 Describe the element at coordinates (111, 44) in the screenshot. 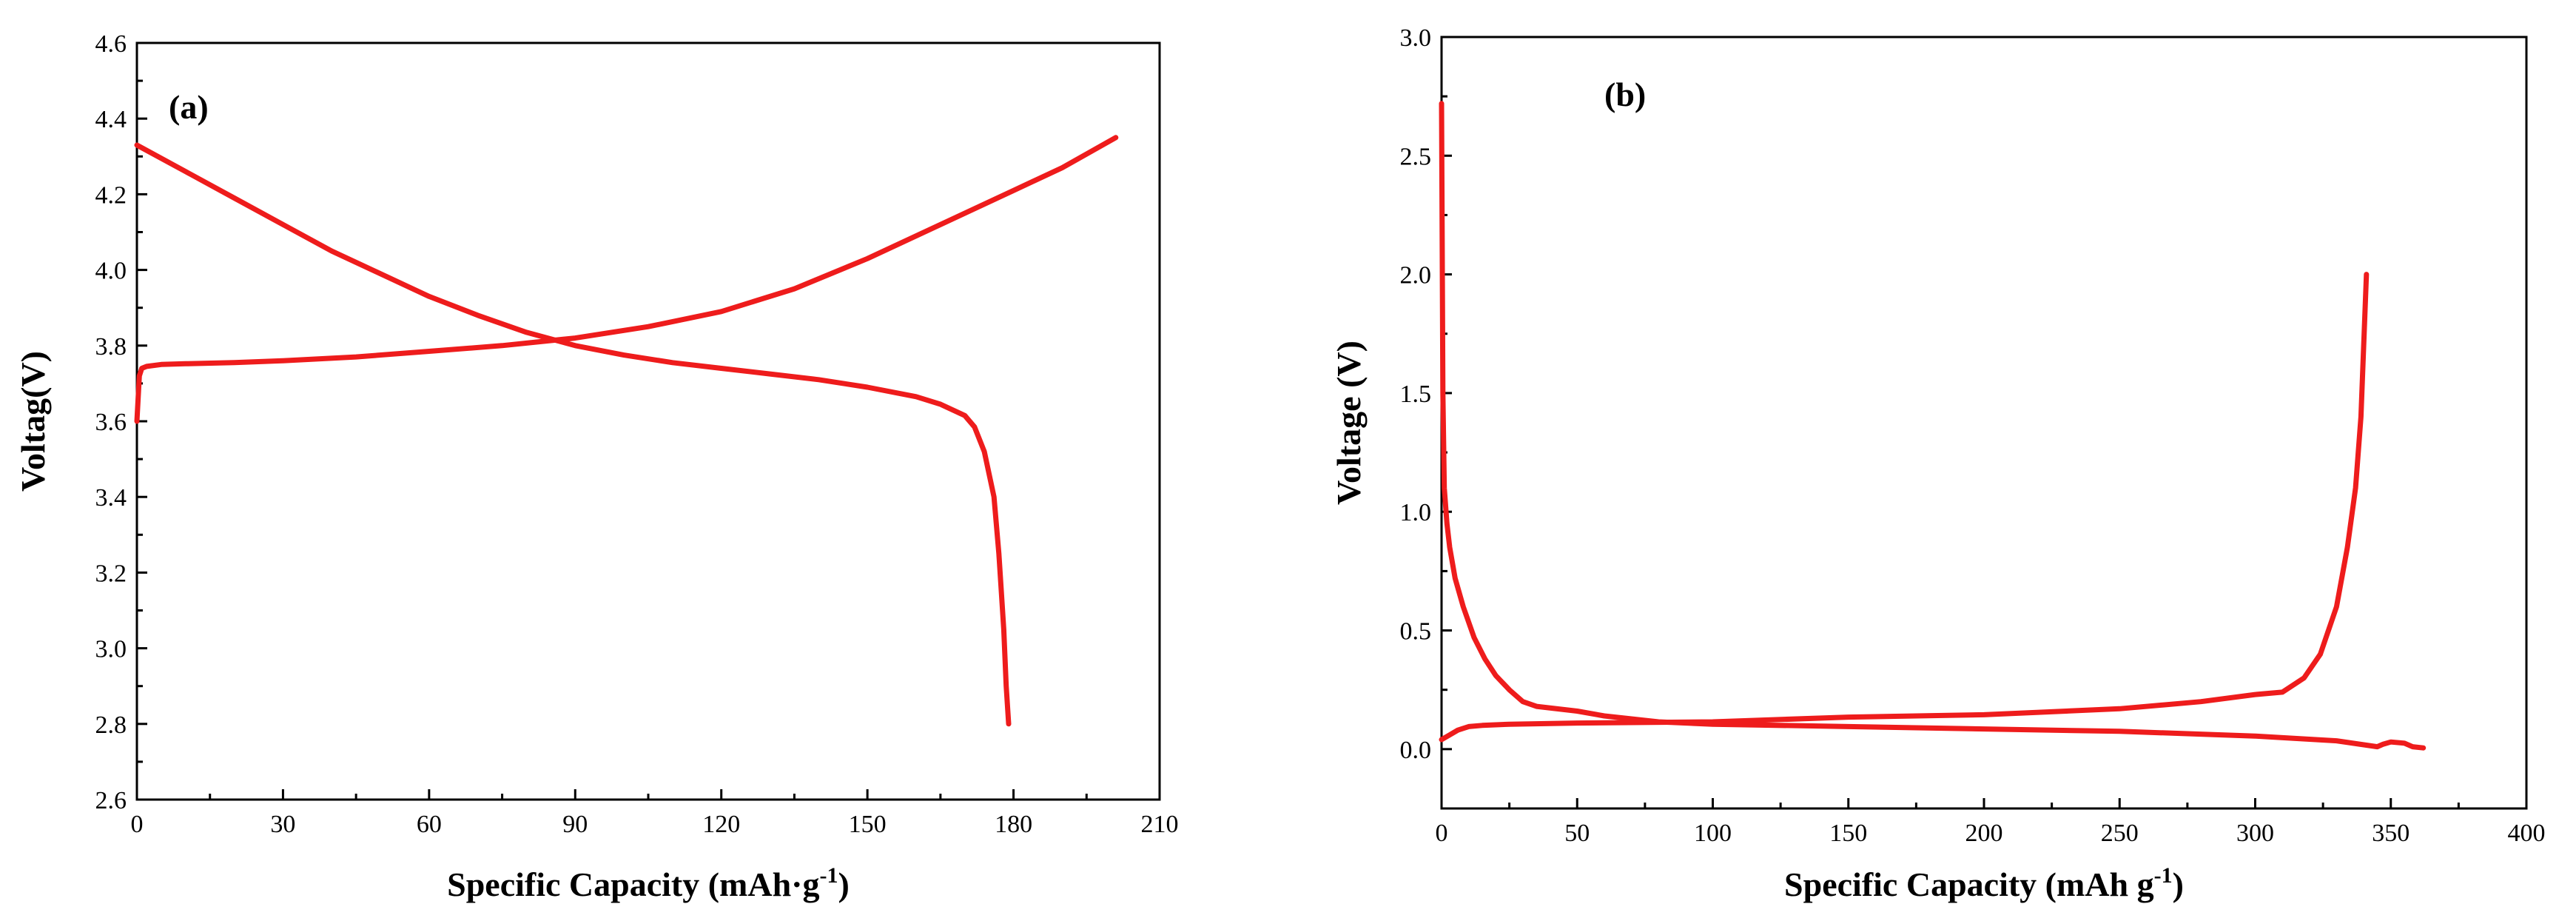

I see `y-tick-label: 4.6` at that location.